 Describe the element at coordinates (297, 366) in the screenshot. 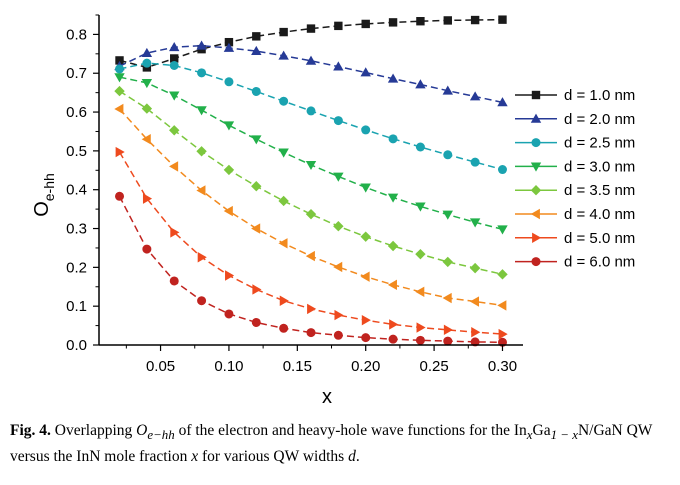

I see `x-tick-label: 0.15` at that location.